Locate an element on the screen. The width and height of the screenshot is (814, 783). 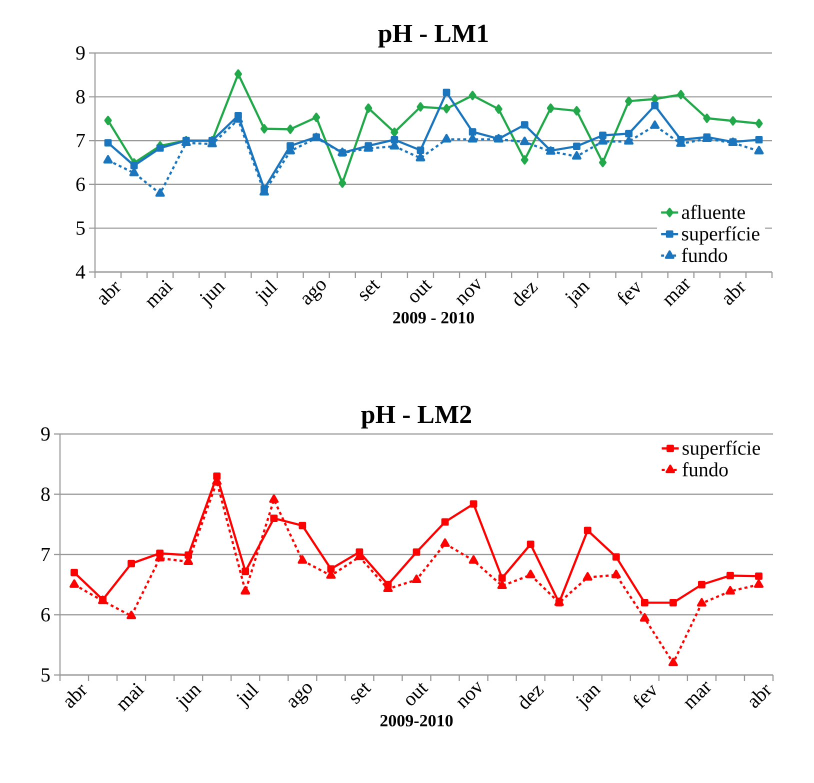
chart-title: pH - LM2 is located at coordinates (416, 417).